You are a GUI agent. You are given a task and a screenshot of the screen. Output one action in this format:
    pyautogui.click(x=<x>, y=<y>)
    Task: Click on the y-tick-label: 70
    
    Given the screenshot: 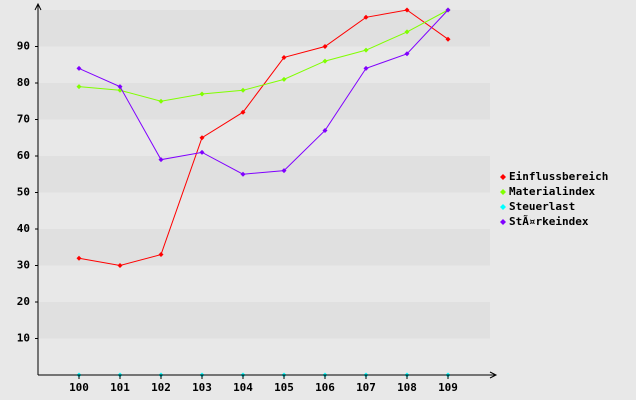 What is the action you would take?
    pyautogui.click(x=23, y=119)
    